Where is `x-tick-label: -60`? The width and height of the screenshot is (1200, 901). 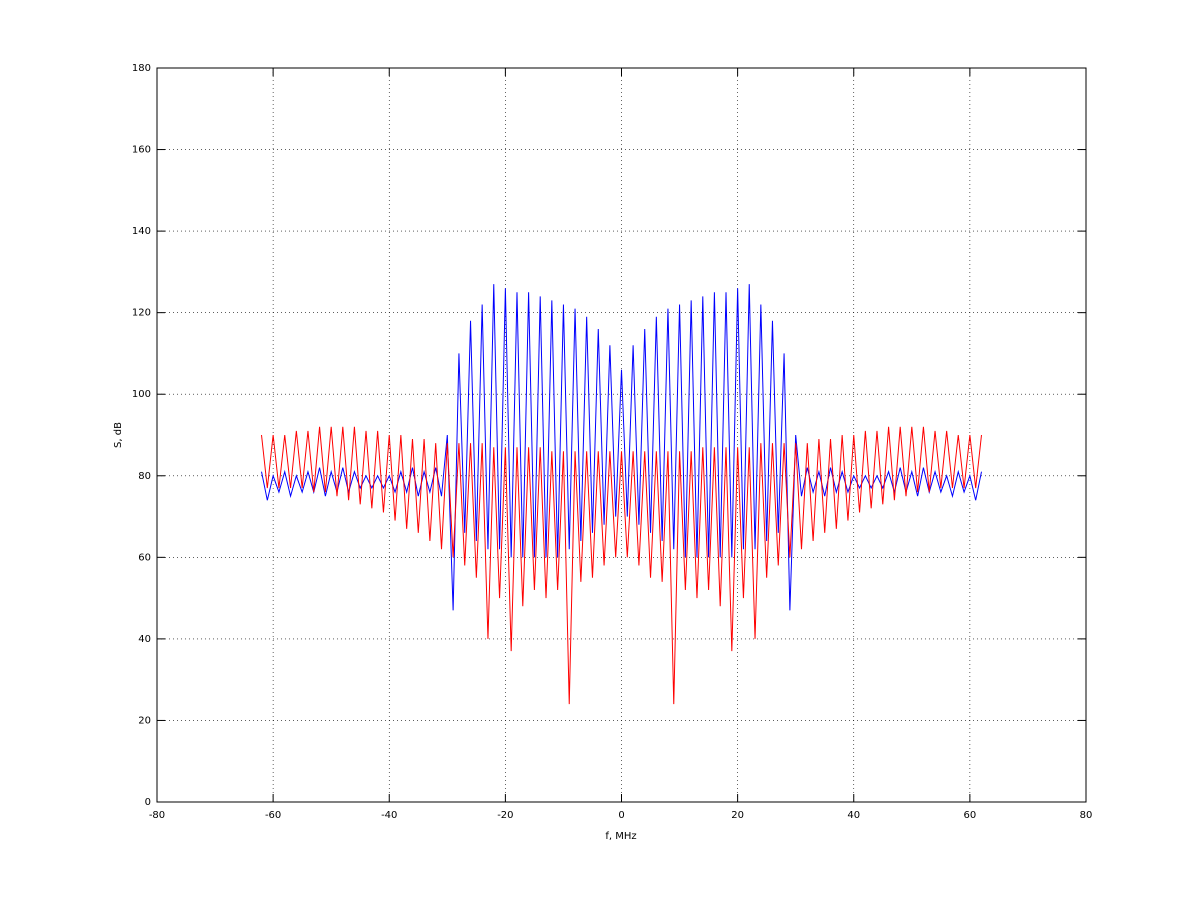 x-tick-label: -60 is located at coordinates (273, 815).